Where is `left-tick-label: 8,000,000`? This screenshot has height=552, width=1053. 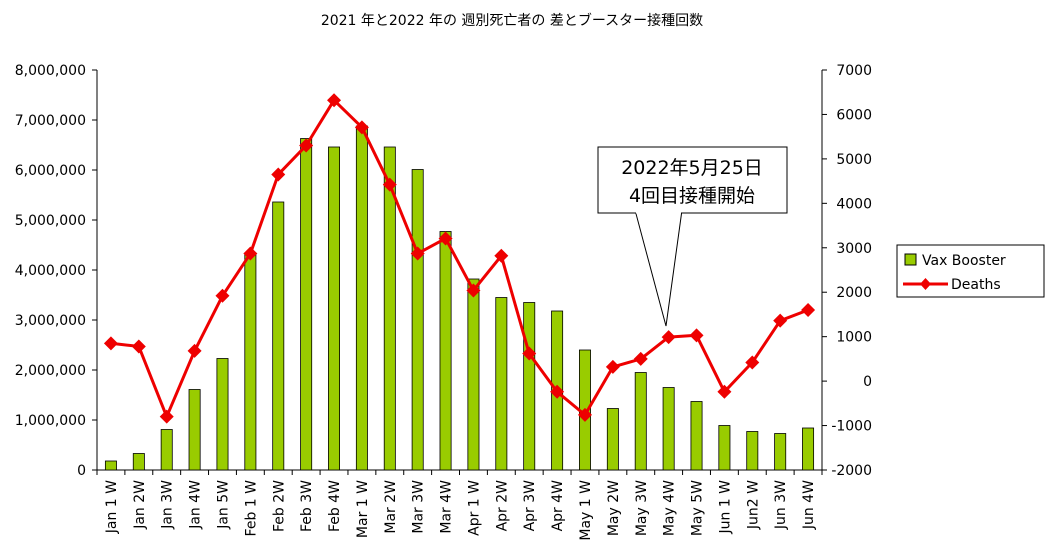 left-tick-label: 8,000,000 is located at coordinates (50, 71).